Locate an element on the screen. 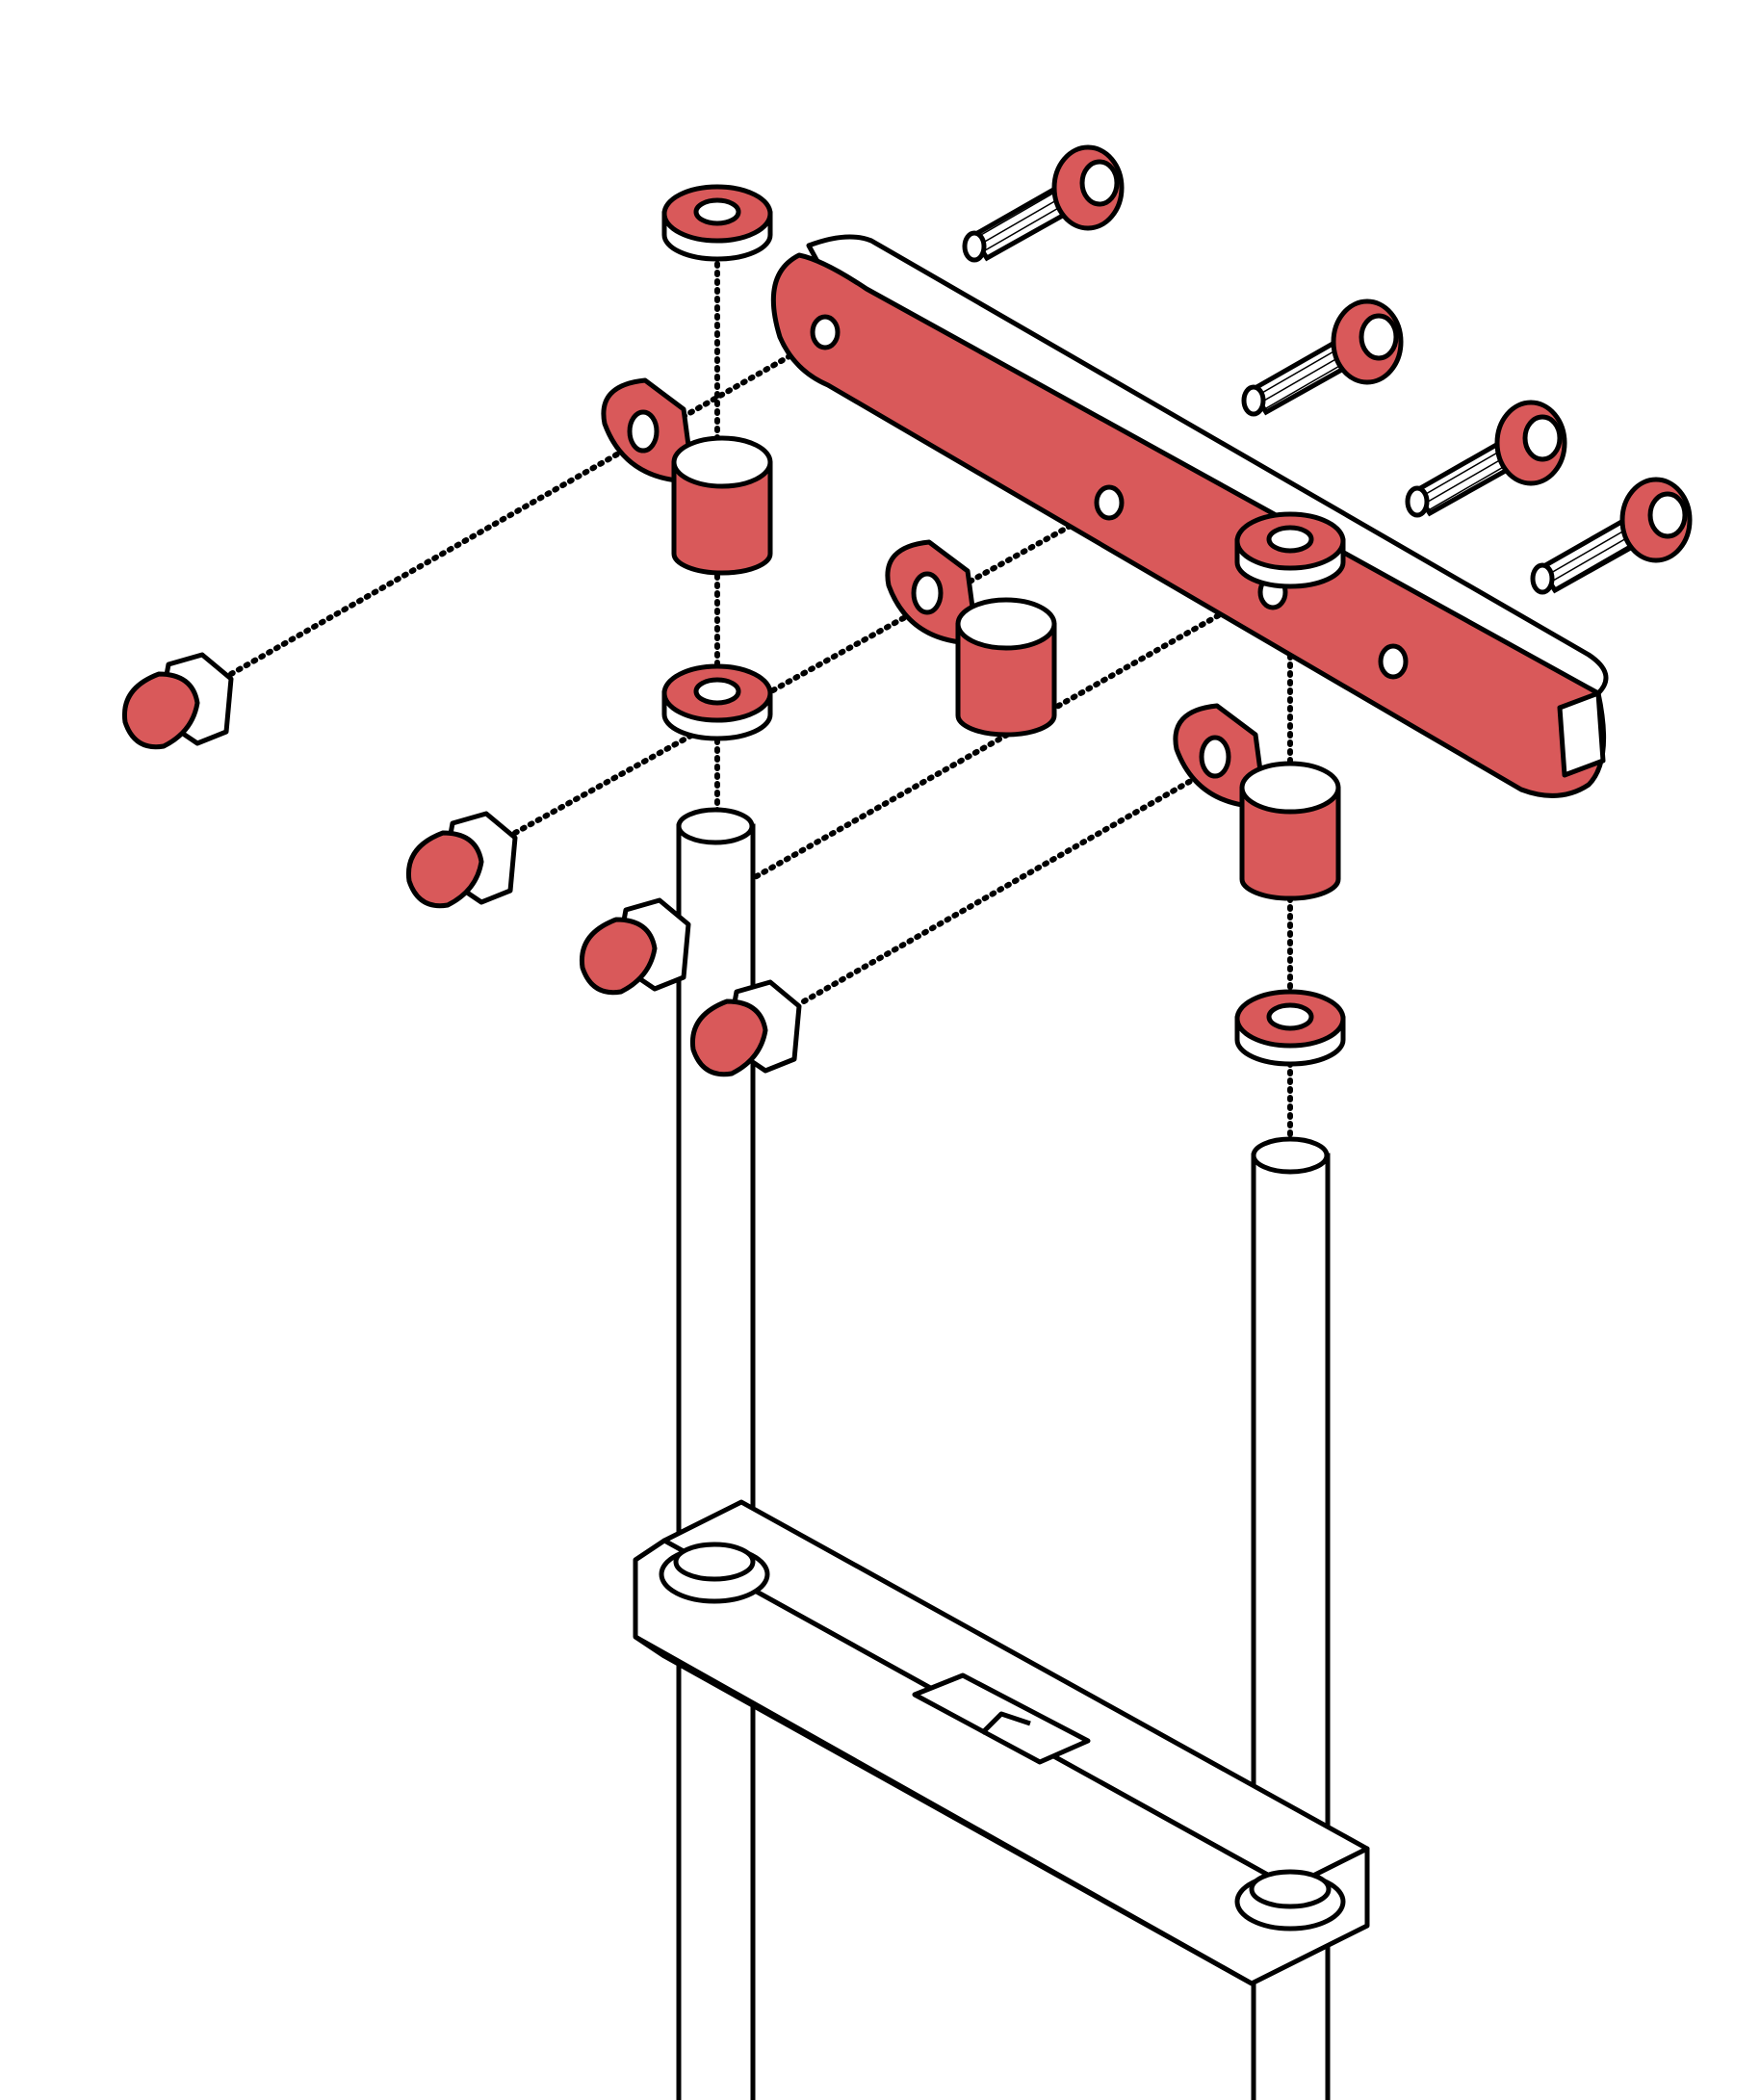  crossbar is located at coordinates (1001, 1742).